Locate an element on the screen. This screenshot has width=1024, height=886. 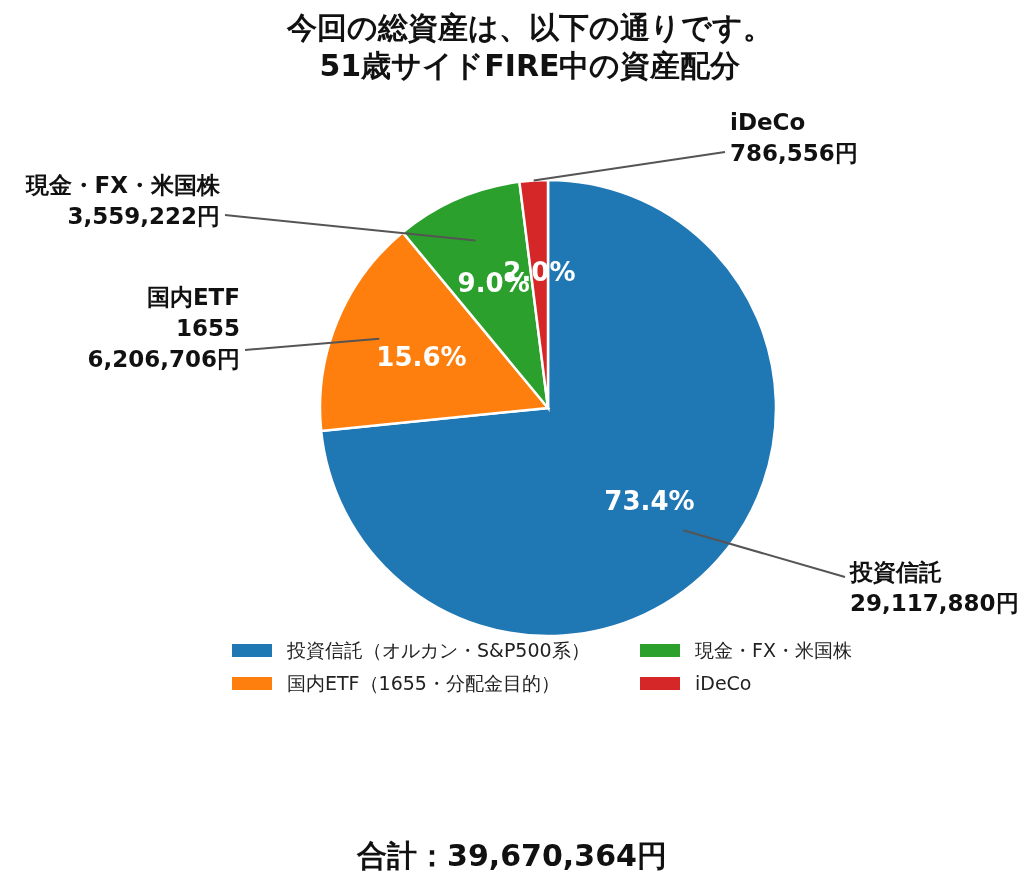
title: 今回の総資産は、以下の通りです。 51歳サイドFIRE中の資産配分 is located at coordinates (530, 46).